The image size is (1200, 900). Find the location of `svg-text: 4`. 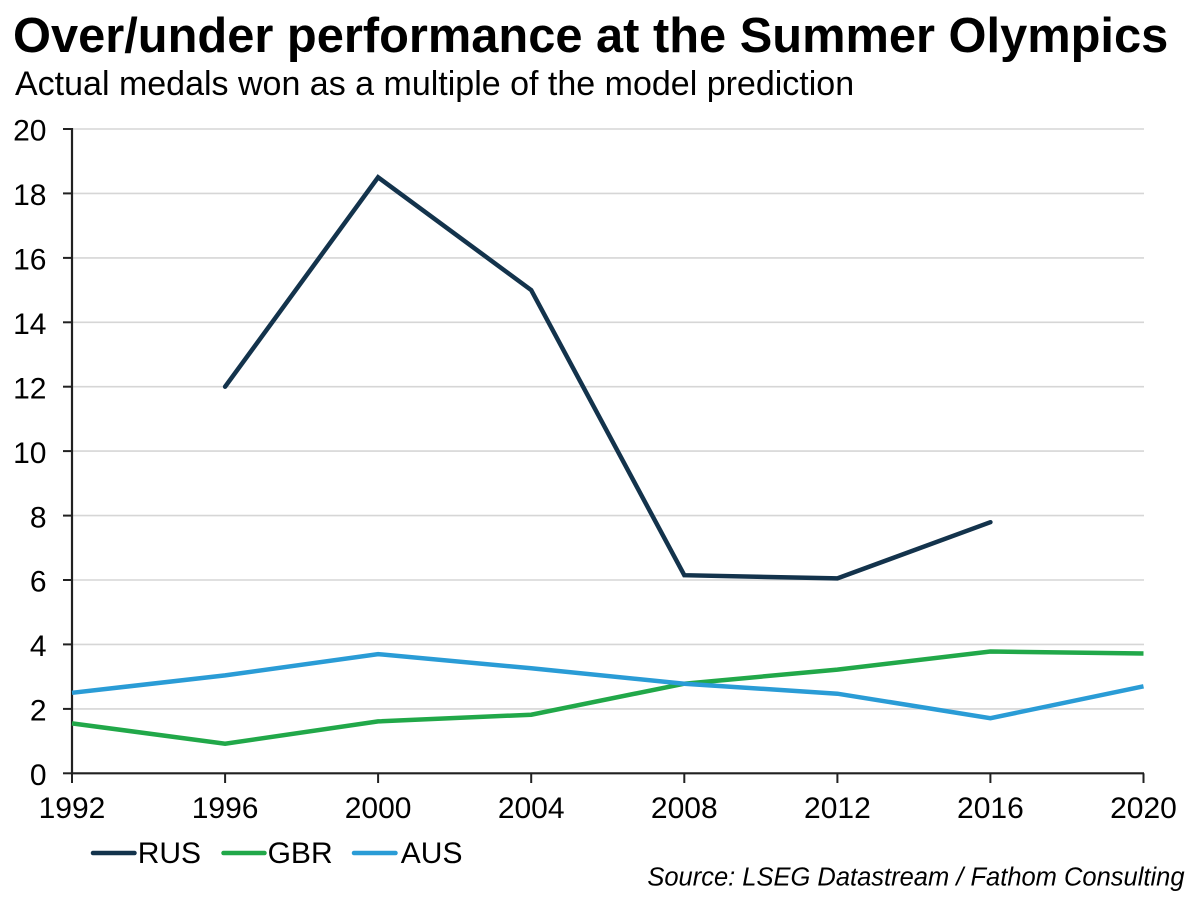

svg-text: 4 is located at coordinates (38, 646).